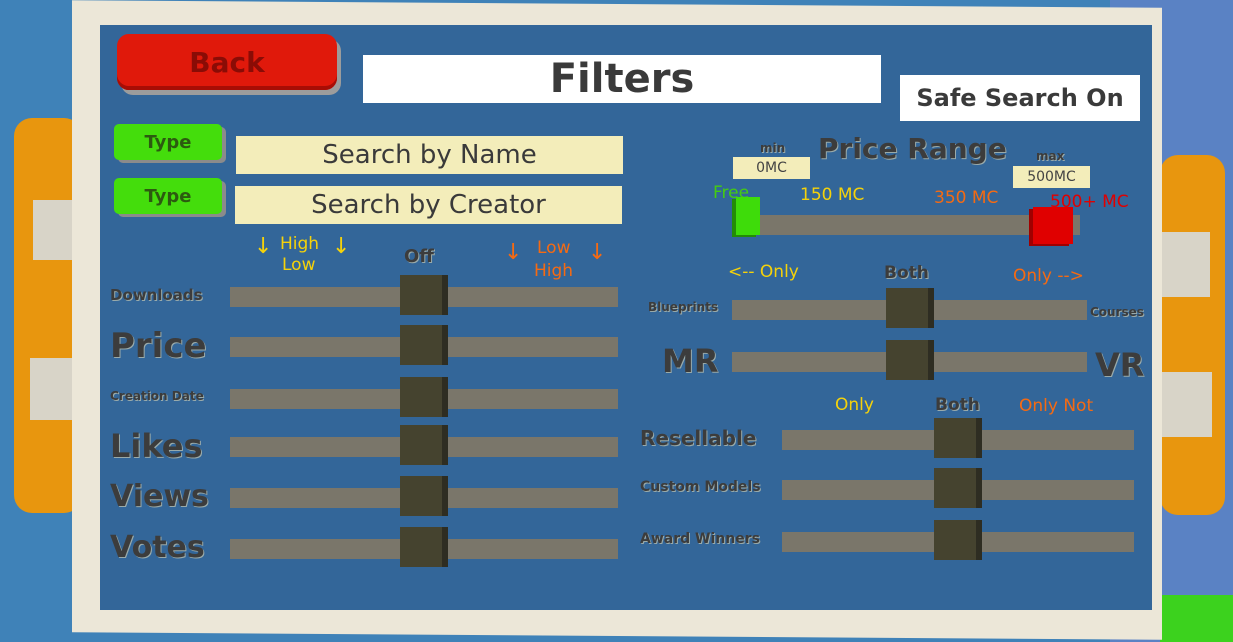 This screenshot has width=1233, height=642. Describe the element at coordinates (912, 148) in the screenshot. I see `price-range-title: Price Range` at that location.